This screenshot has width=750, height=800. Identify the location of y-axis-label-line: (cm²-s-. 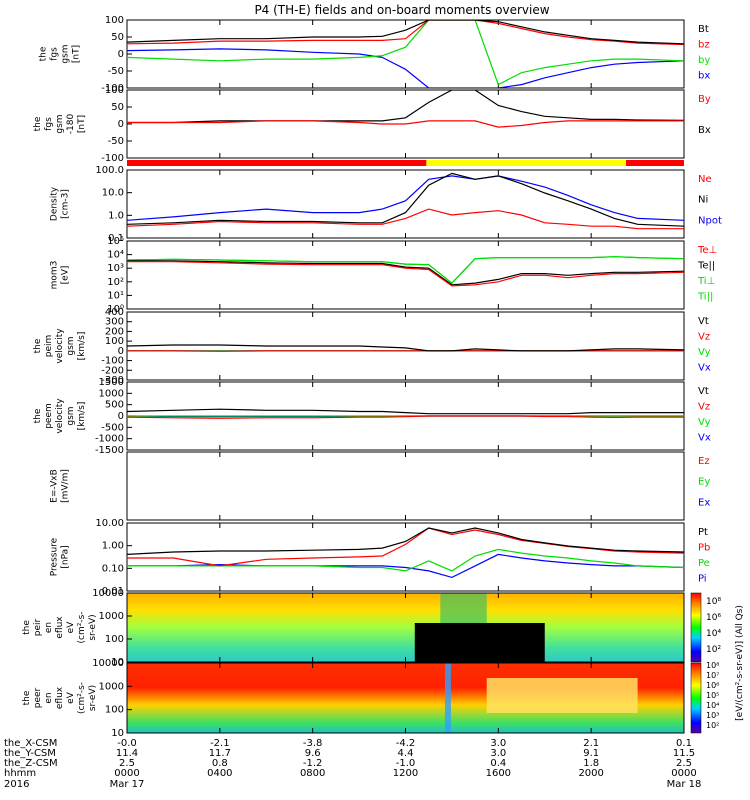
(82, 627).